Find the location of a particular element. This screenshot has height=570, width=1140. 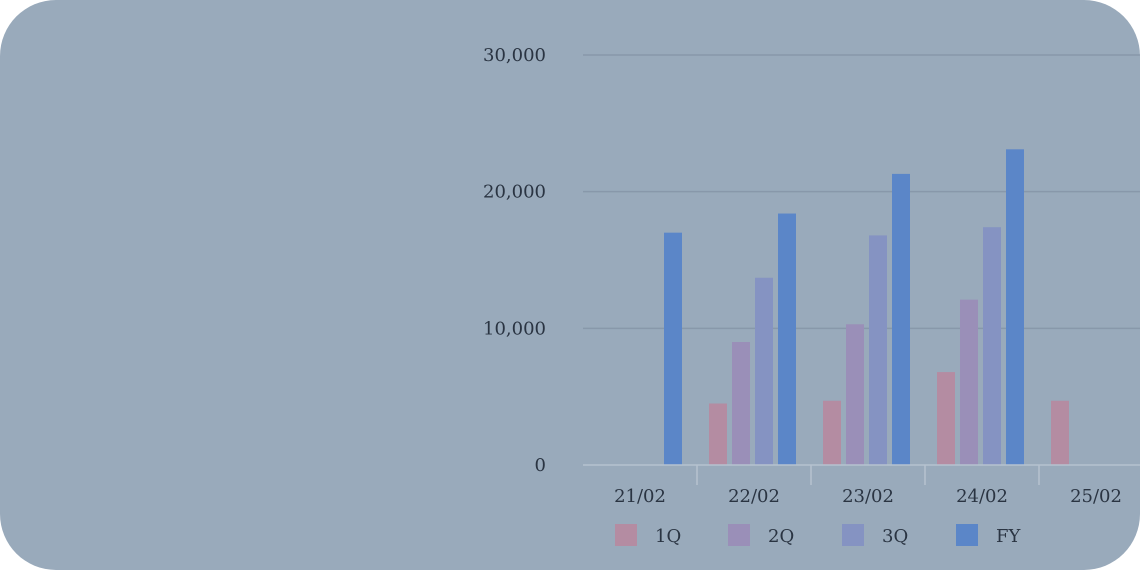

x-tick-label: 24/02 is located at coordinates (982, 496).